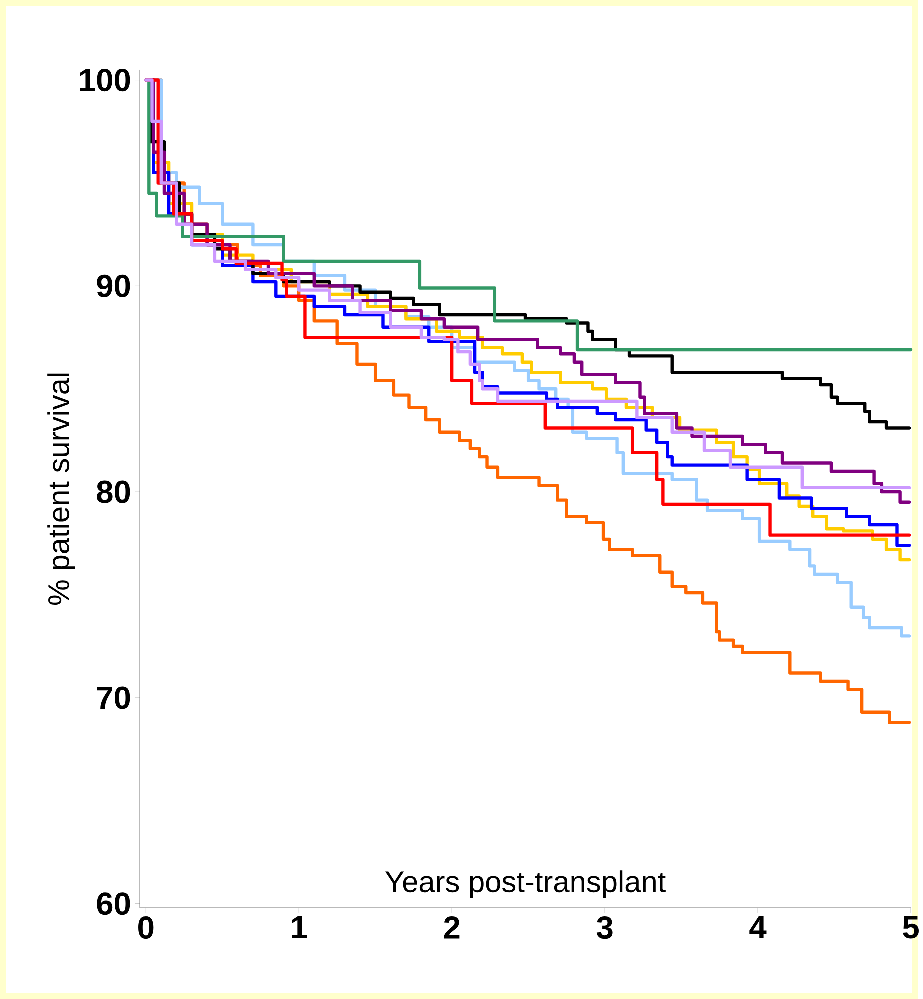 This screenshot has width=923, height=999. What do you see at coordinates (911, 927) in the screenshot?
I see `x-tick-label: 5` at bounding box center [911, 927].